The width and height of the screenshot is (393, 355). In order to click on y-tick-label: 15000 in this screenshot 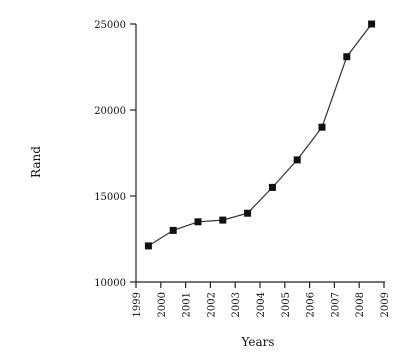, I will do `click(110, 197)`.